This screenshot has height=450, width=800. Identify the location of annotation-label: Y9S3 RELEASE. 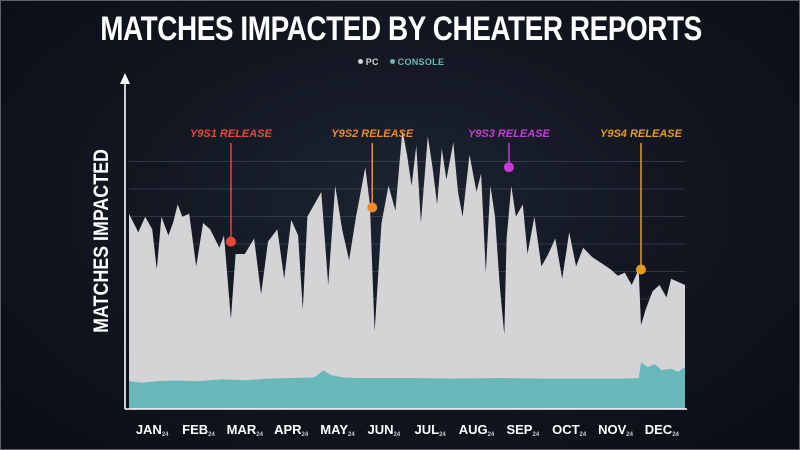
(509, 134).